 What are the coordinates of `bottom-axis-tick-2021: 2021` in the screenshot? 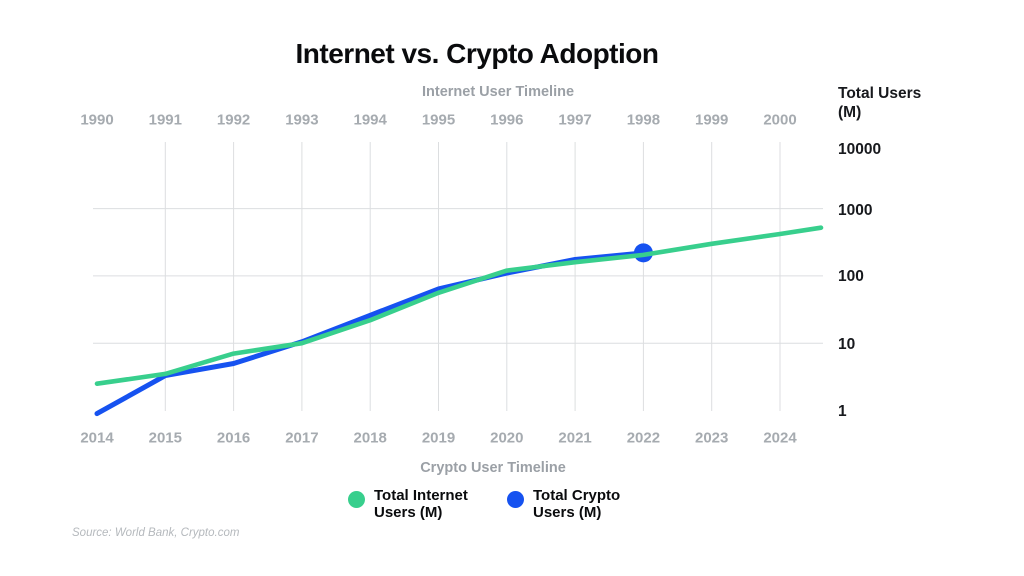 It's located at (575, 438).